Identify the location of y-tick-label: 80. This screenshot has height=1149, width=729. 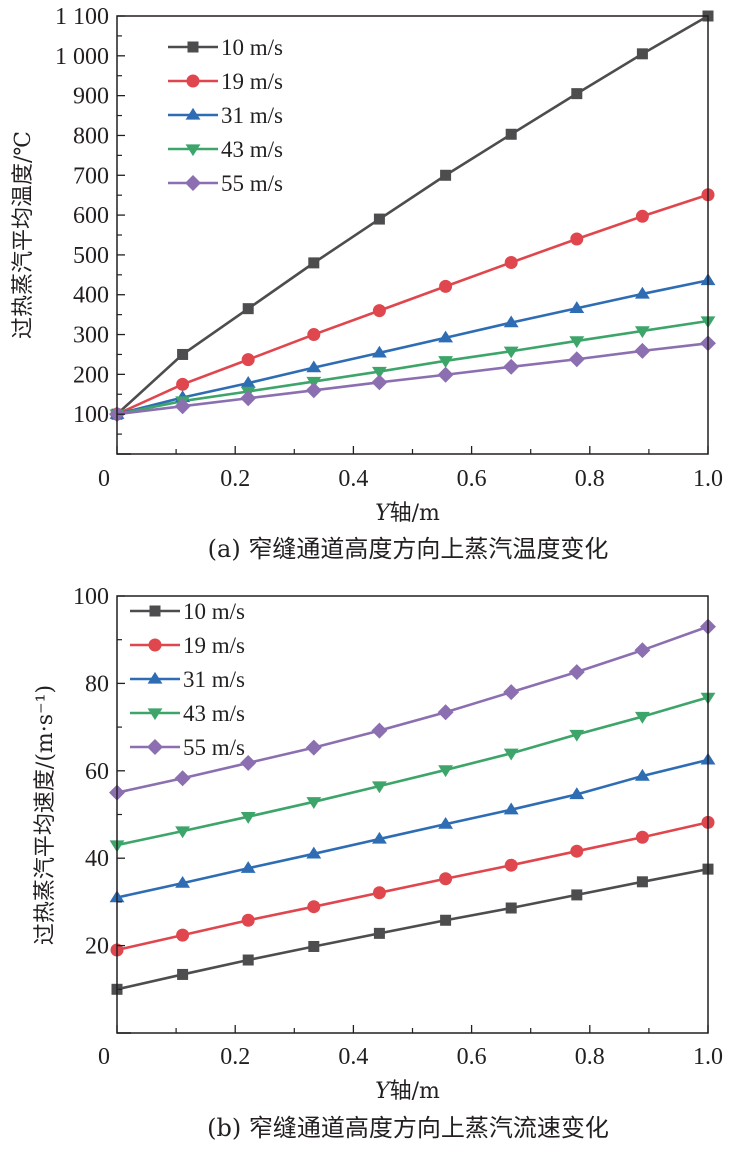
(97, 684).